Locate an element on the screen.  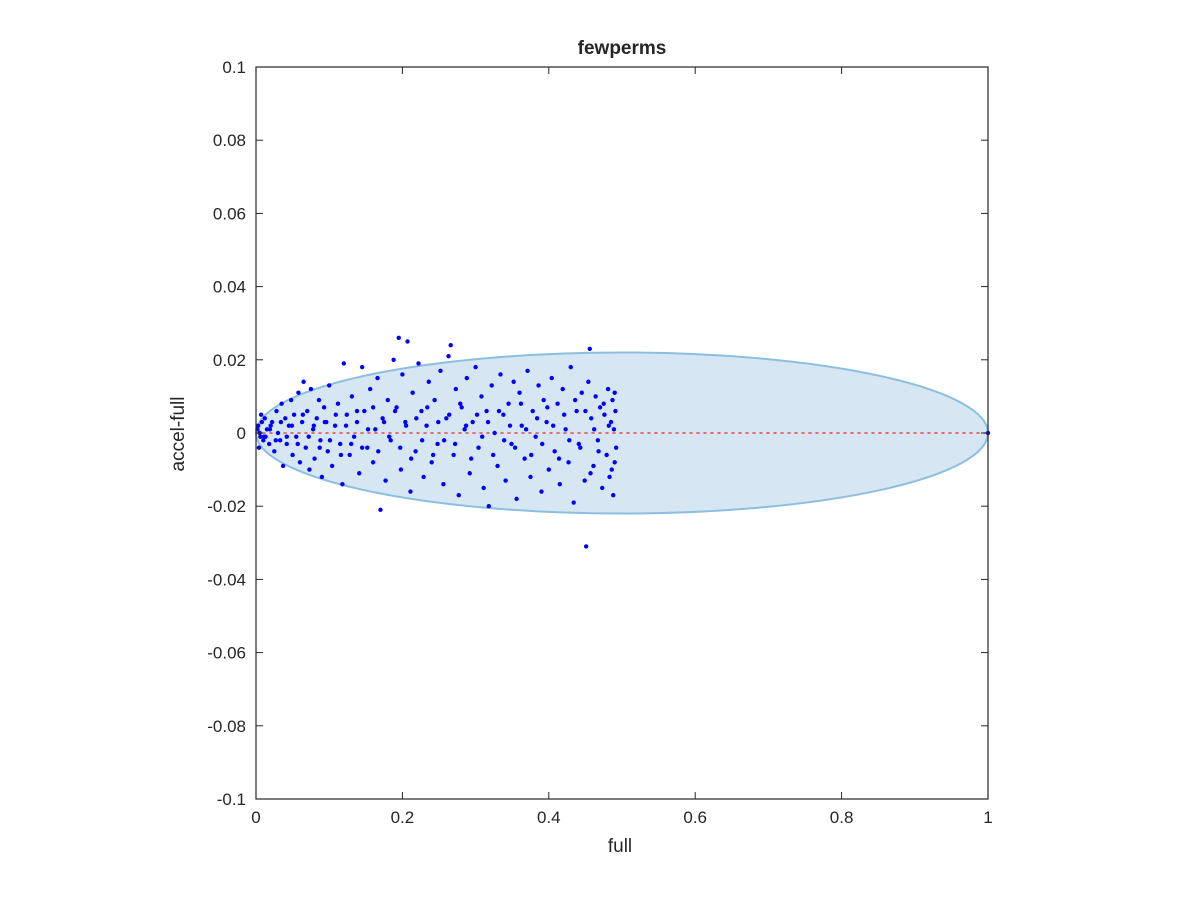
chart-title: fewperms is located at coordinates (622, 48).